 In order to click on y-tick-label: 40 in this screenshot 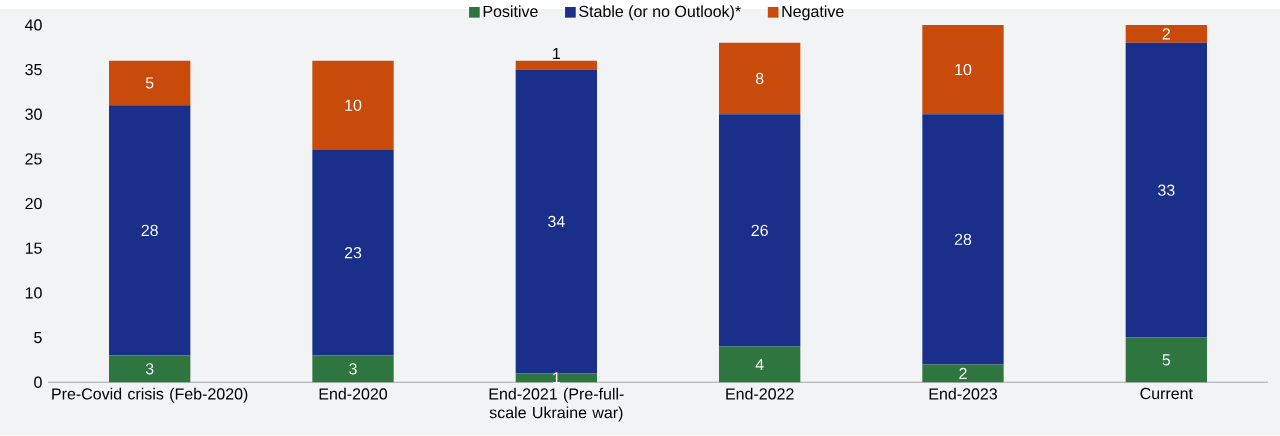, I will do `click(33, 25)`.